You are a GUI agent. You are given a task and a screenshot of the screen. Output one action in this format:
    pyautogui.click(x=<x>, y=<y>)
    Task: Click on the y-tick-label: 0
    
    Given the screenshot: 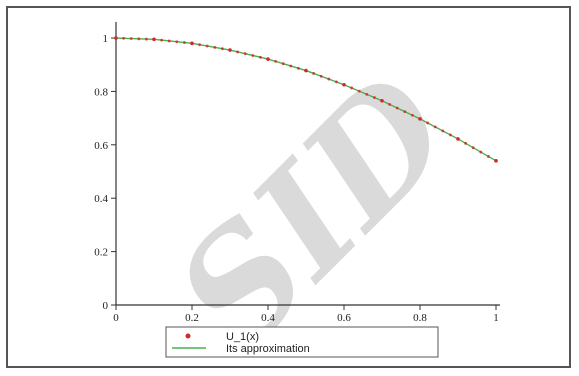 What is the action you would take?
    pyautogui.click(x=106, y=306)
    